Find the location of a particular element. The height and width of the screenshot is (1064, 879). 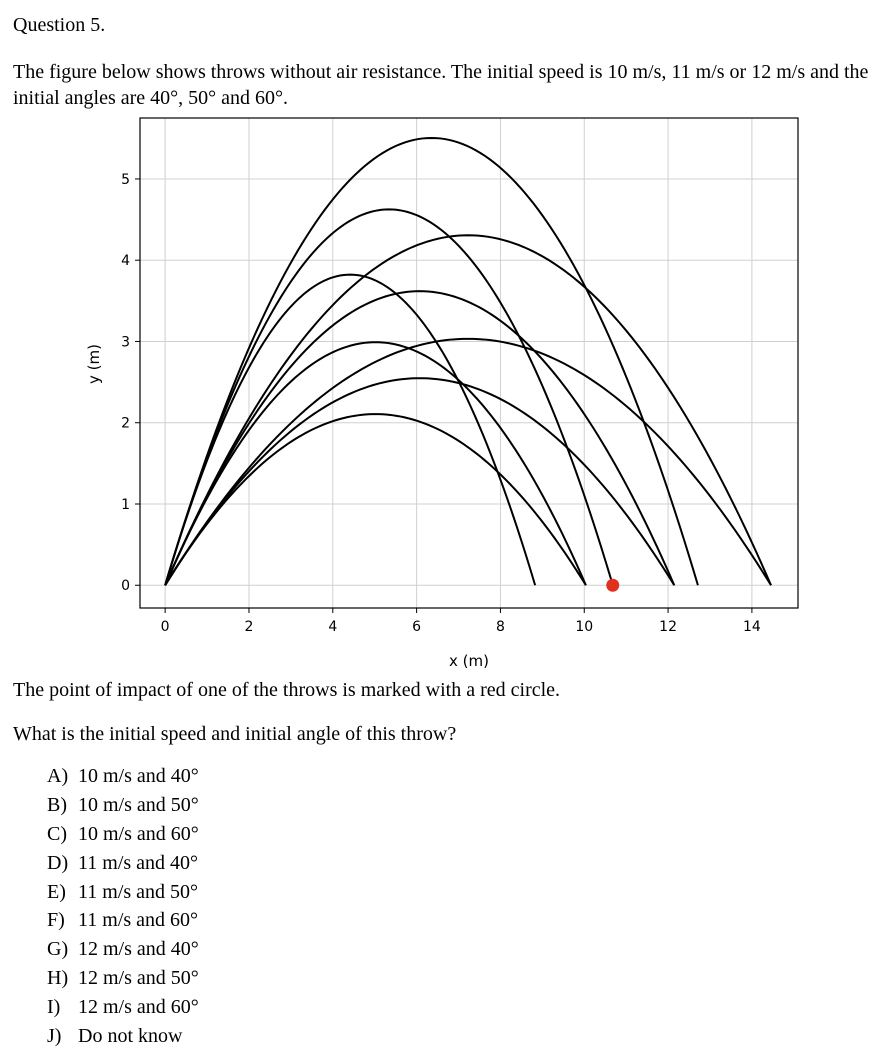

option-text: 11 m/s and 60° is located at coordinates (138, 920).